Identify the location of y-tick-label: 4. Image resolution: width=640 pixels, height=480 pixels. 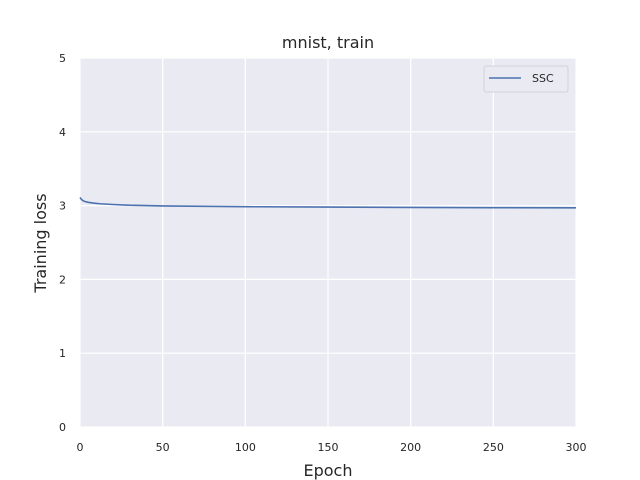
(62, 132).